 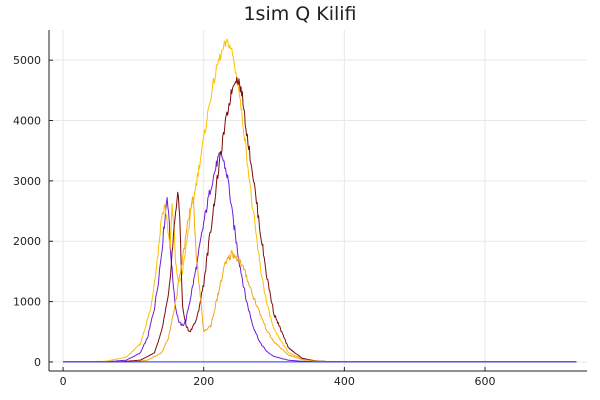 What do you see at coordinates (27, 302) in the screenshot?
I see `y-tick-label: 1000` at bounding box center [27, 302].